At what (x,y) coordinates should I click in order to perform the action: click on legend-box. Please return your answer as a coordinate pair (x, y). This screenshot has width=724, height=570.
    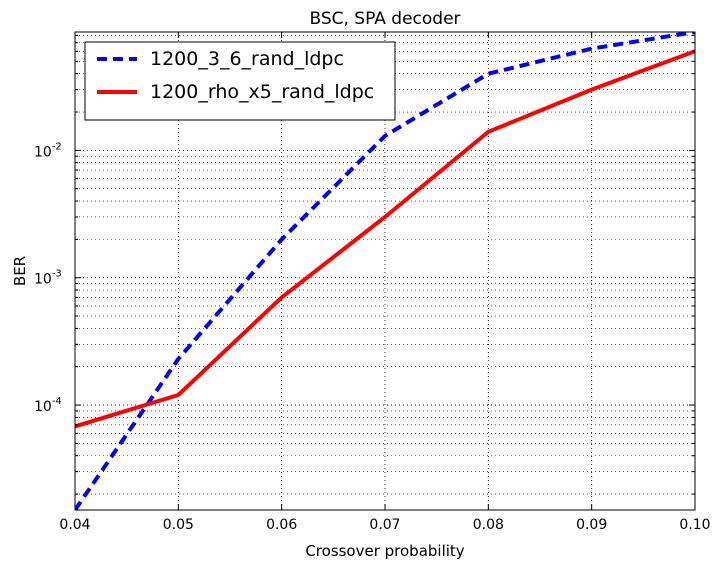
    Looking at the image, I should click on (240, 81).